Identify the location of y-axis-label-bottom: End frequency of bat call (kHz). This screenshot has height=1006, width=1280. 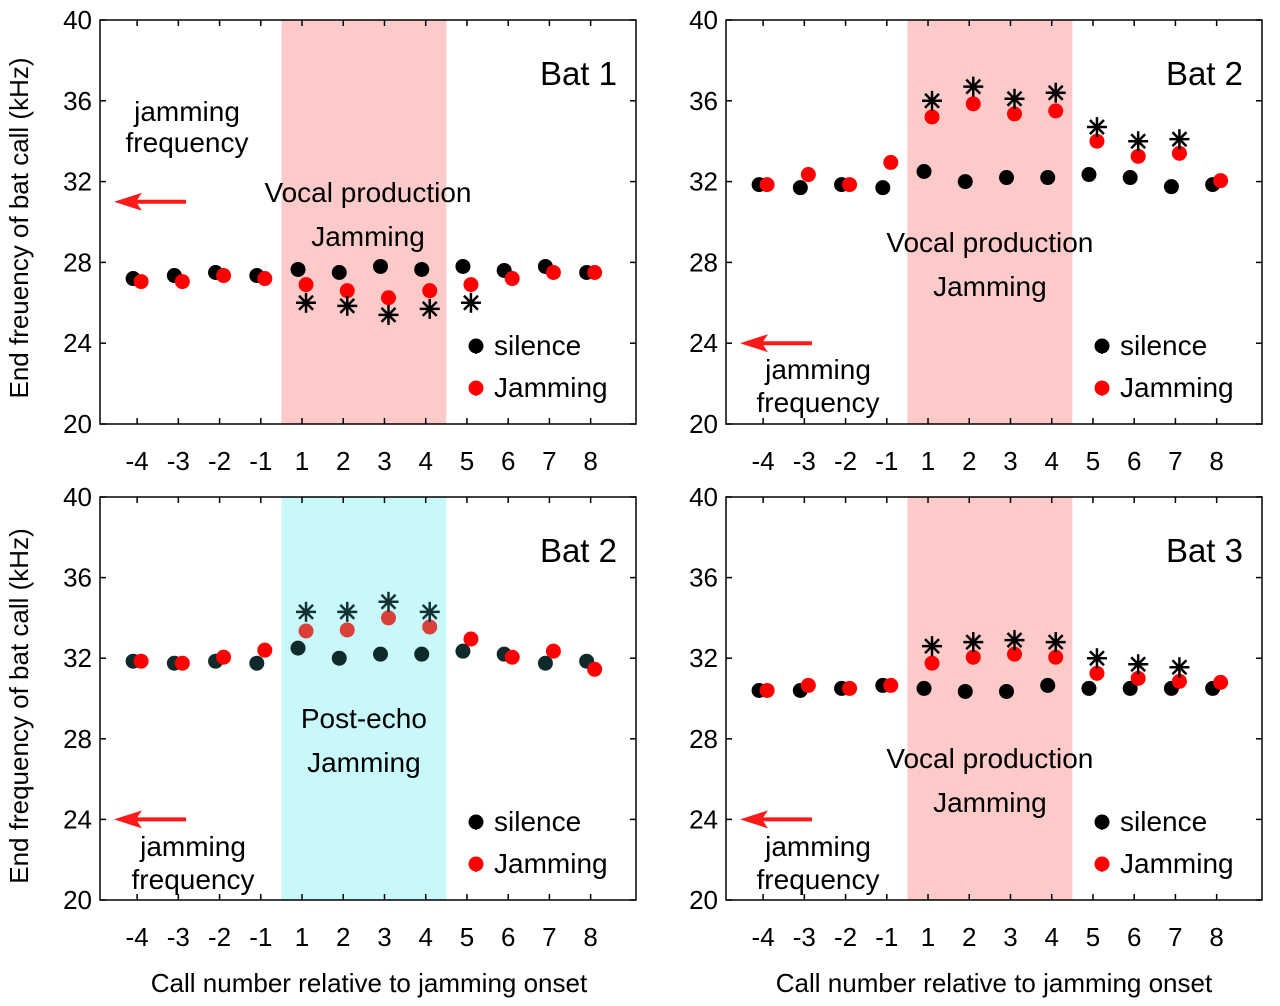
(19, 706).